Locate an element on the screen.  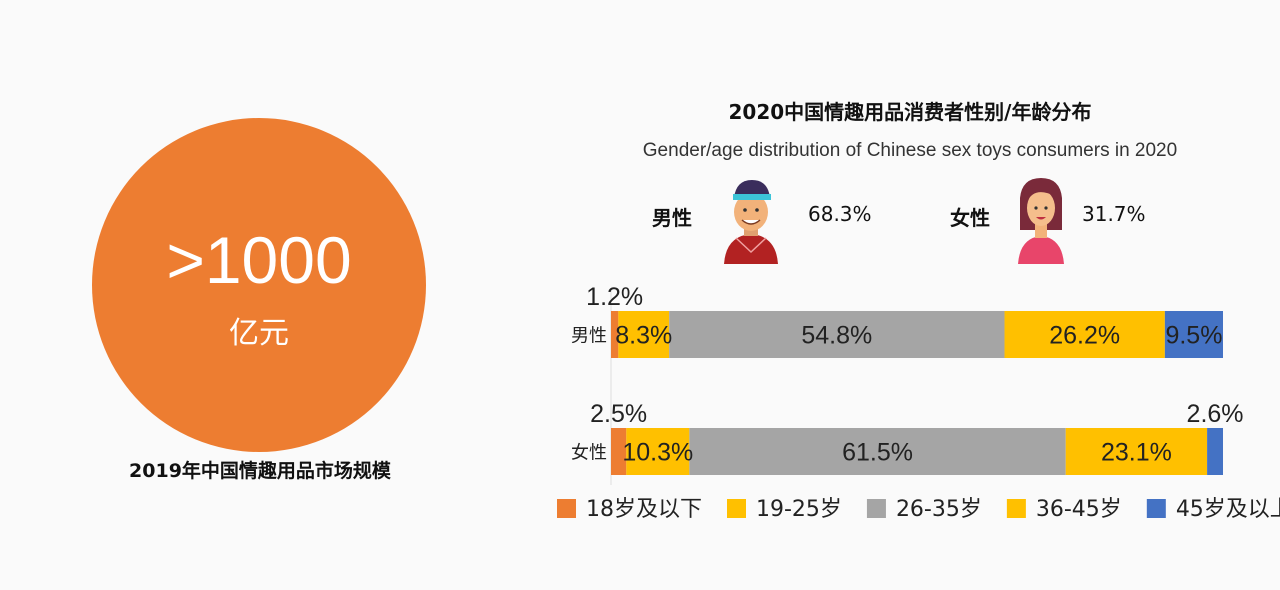
female-share: 31.7% is located at coordinates (1114, 214).